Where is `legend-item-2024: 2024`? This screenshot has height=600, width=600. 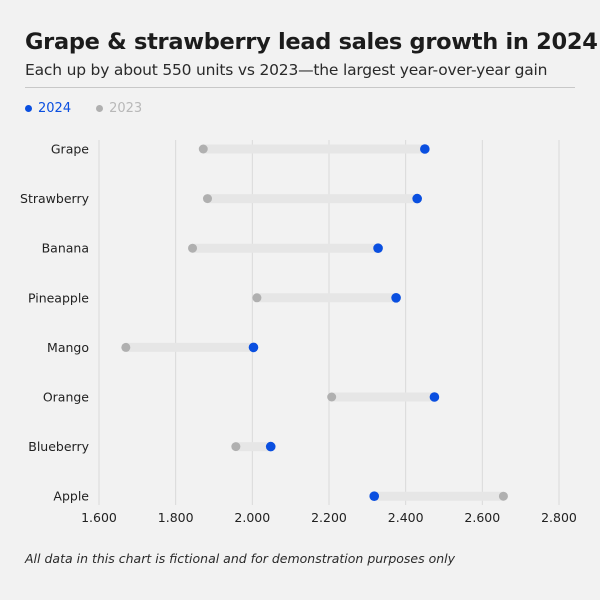 legend-item-2024: 2024 is located at coordinates (48, 108).